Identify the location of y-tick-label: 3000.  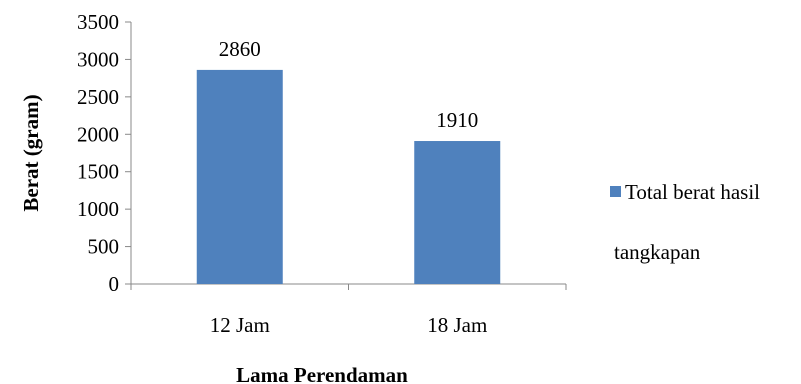
(98, 59).